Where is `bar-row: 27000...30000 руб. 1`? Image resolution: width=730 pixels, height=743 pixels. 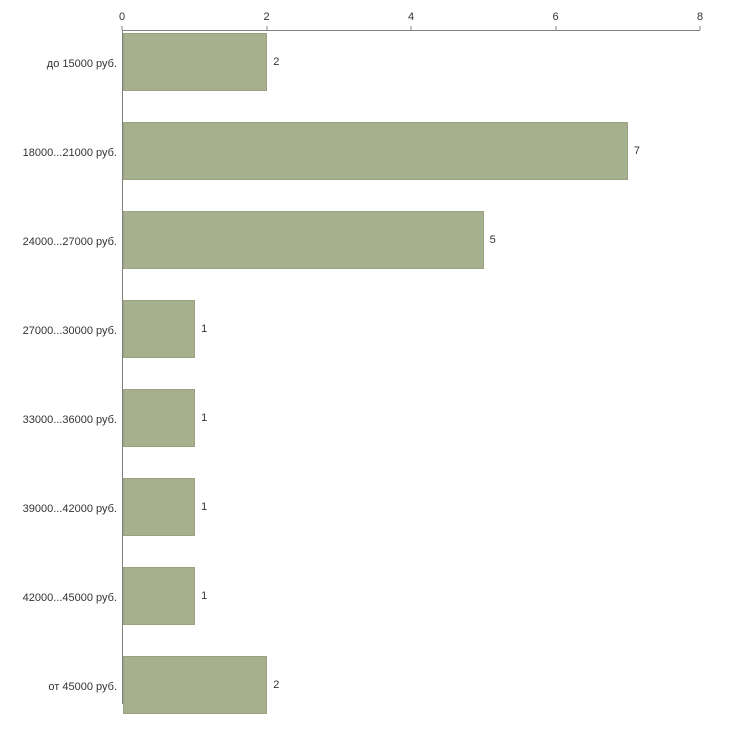
bar-row: 27000...30000 руб. 1 is located at coordinates (361, 343).